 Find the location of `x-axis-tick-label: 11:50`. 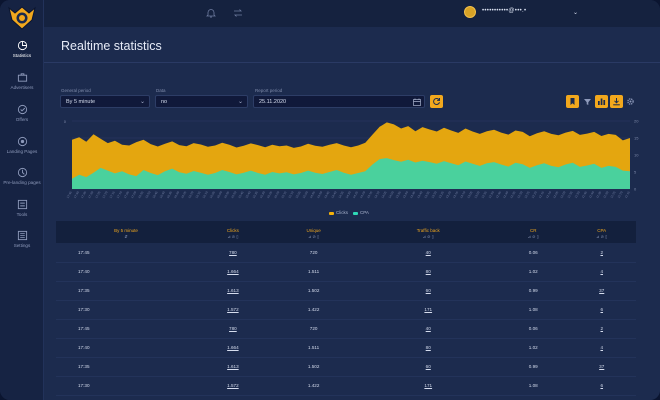

x-axis-tick-label: 11:50 is located at coordinates (577, 194).